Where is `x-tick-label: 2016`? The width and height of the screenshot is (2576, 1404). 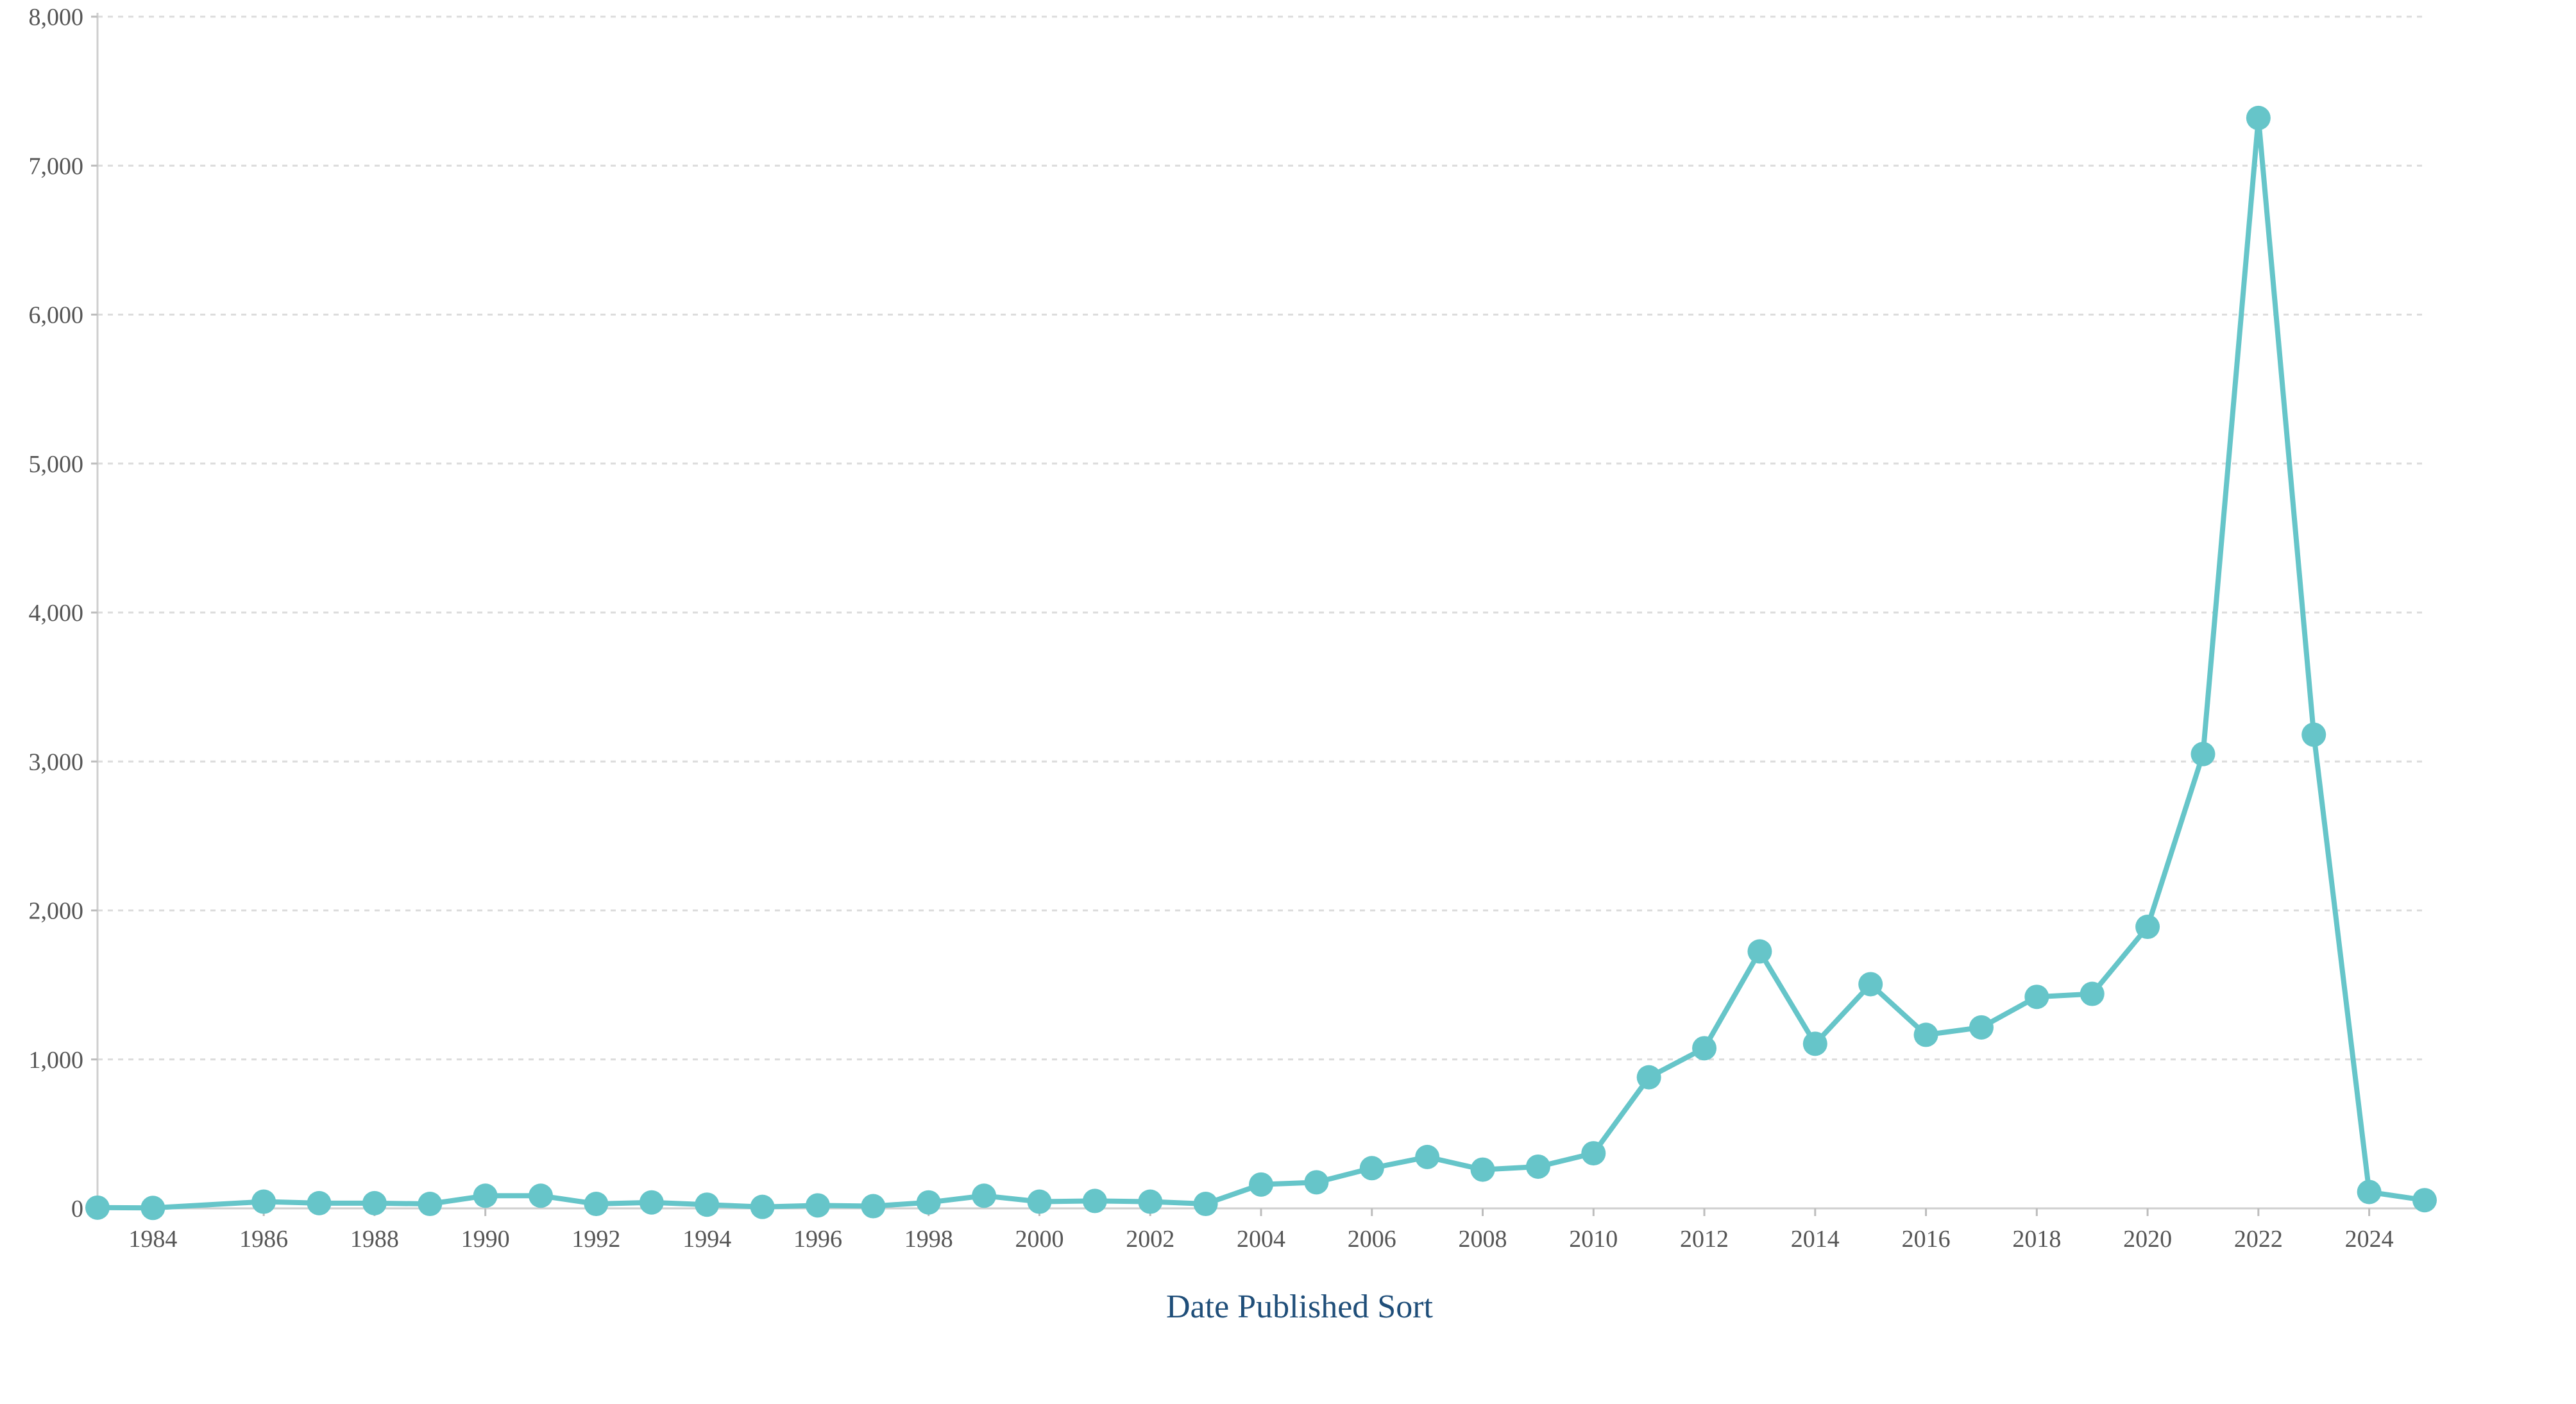
x-tick-label: 2016 is located at coordinates (1926, 1239).